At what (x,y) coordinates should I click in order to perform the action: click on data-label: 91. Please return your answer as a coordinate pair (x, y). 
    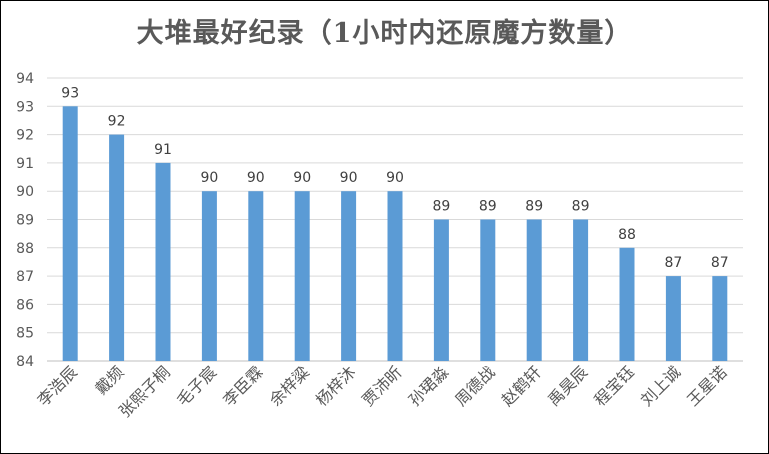
    Looking at the image, I should click on (163, 150).